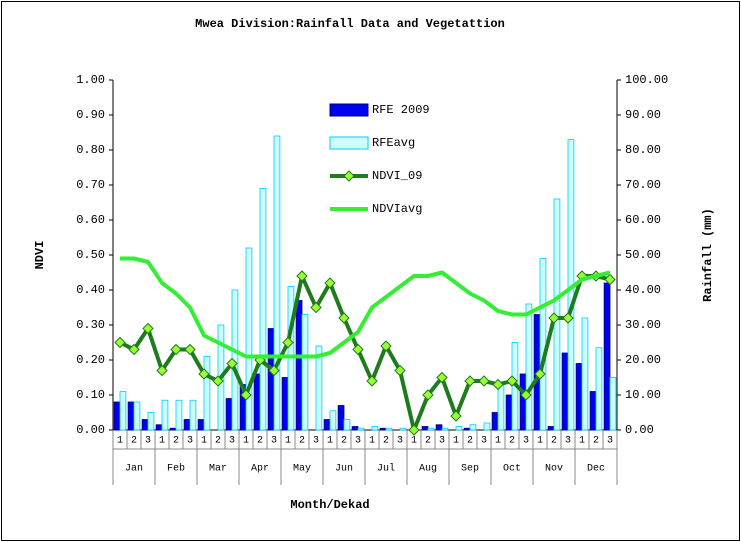 The width and height of the screenshot is (741, 542). Describe the element at coordinates (643, 115) in the screenshot. I see `y2-tick-label: 90.00` at that location.